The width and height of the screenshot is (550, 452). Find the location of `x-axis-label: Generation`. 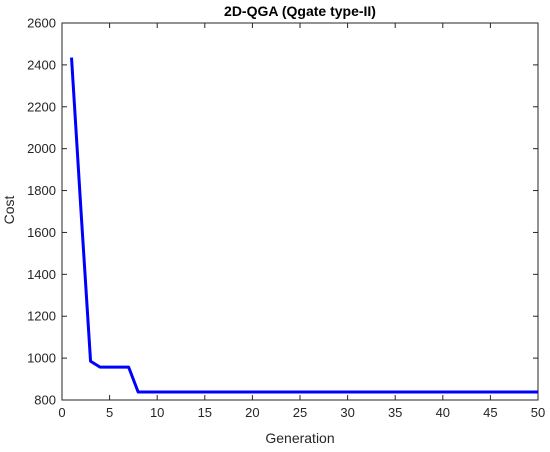

x-axis-label: Generation is located at coordinates (299, 438).